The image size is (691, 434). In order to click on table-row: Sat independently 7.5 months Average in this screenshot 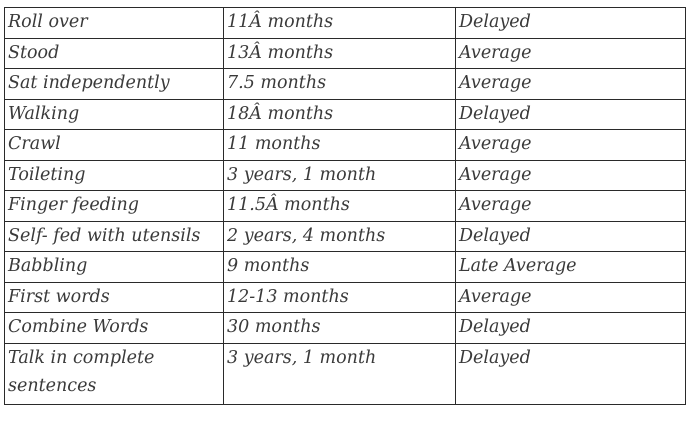, I will do `click(345, 84)`.